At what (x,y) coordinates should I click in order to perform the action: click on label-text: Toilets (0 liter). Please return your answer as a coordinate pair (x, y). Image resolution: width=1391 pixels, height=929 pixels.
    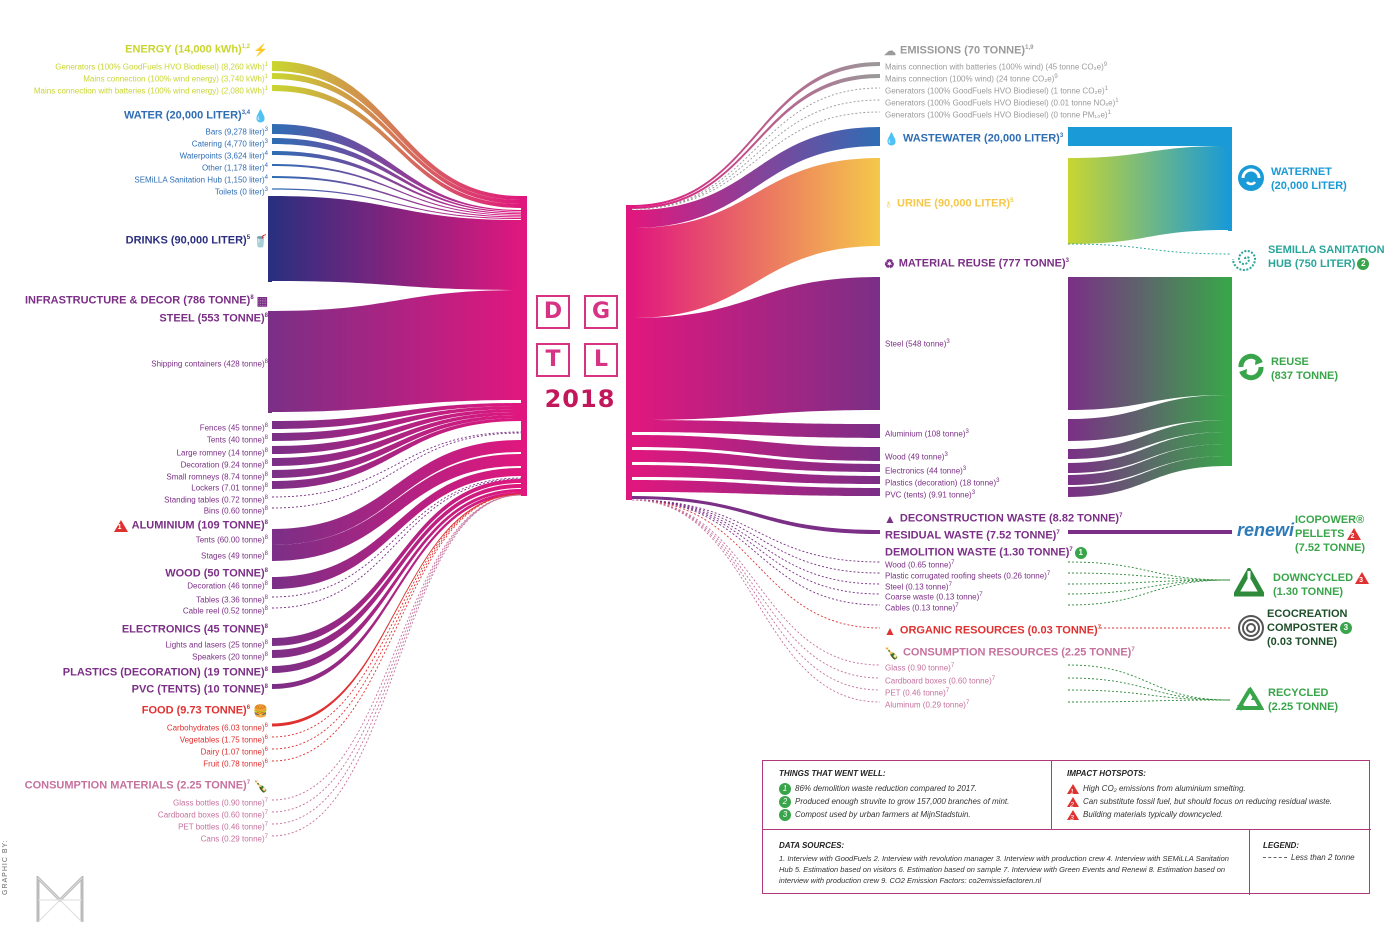
    Looking at the image, I should click on (239, 192).